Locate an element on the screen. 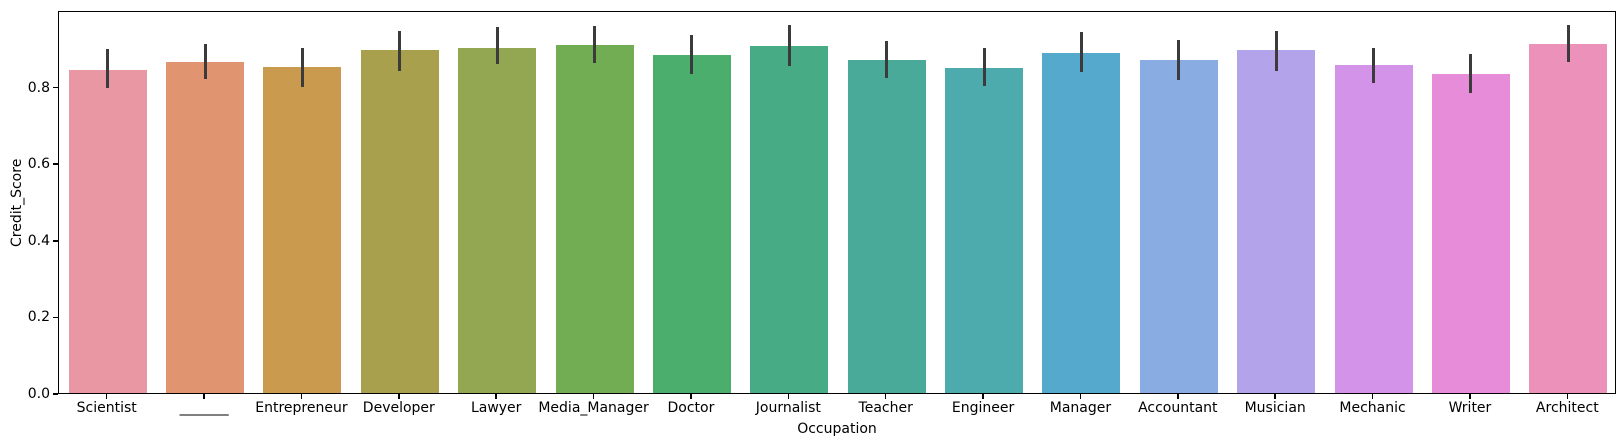 This screenshot has height=448, width=1621. x-tick-label: Developer is located at coordinates (398, 408).